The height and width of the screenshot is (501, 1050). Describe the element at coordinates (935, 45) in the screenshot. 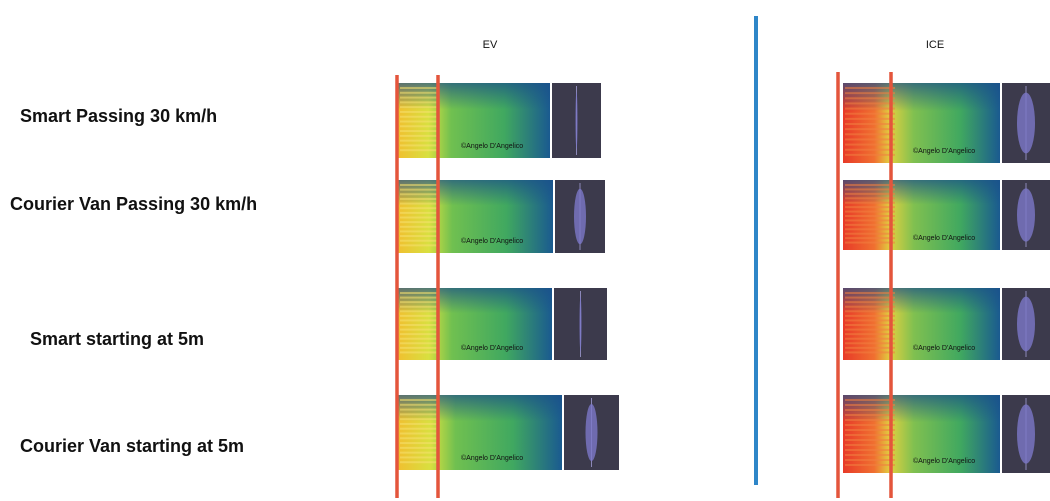

I see `column-title: ICE` at that location.